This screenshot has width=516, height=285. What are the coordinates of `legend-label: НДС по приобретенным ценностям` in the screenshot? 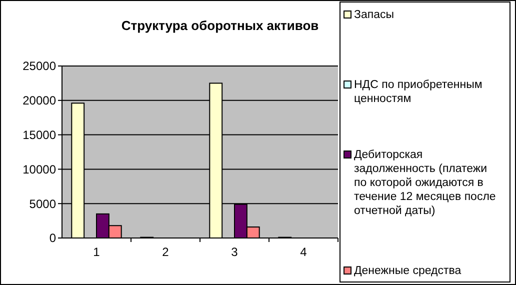 It's located at (418, 92).